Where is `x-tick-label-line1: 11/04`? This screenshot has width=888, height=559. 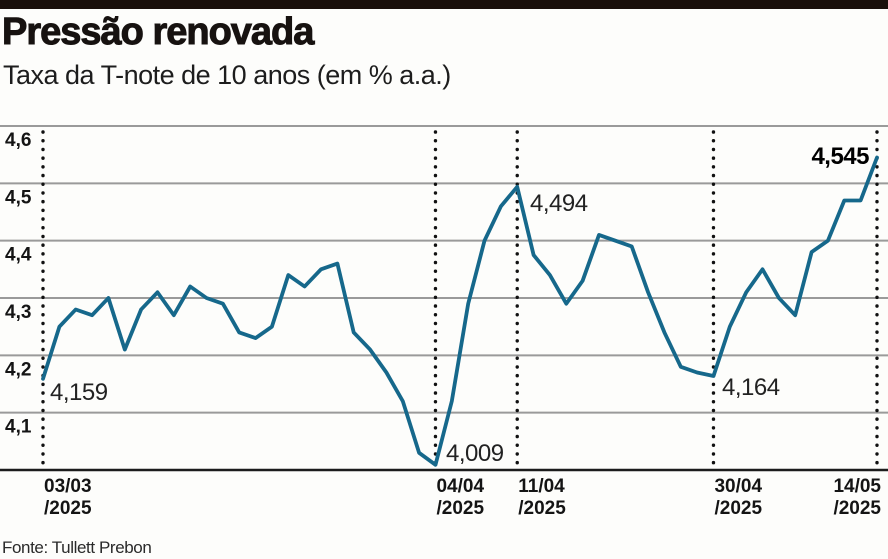
x-tick-label-line1: 11/04 is located at coordinates (541, 486).